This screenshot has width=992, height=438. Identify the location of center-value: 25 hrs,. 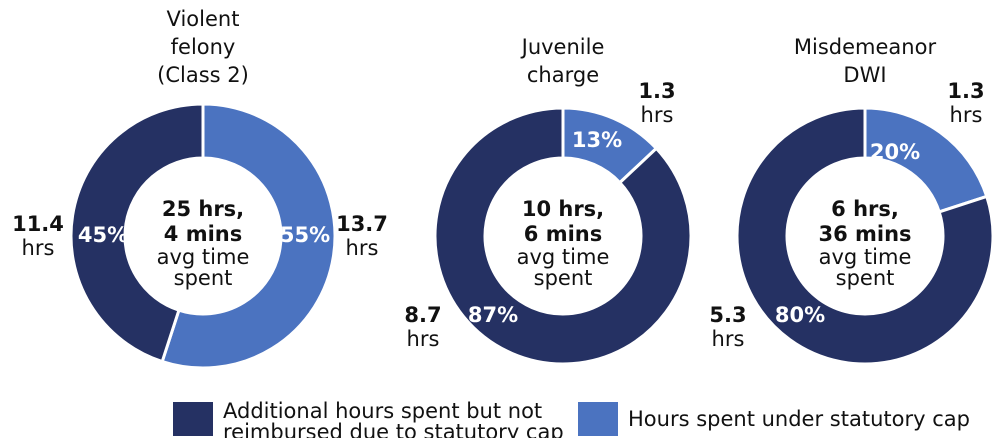
(203, 209).